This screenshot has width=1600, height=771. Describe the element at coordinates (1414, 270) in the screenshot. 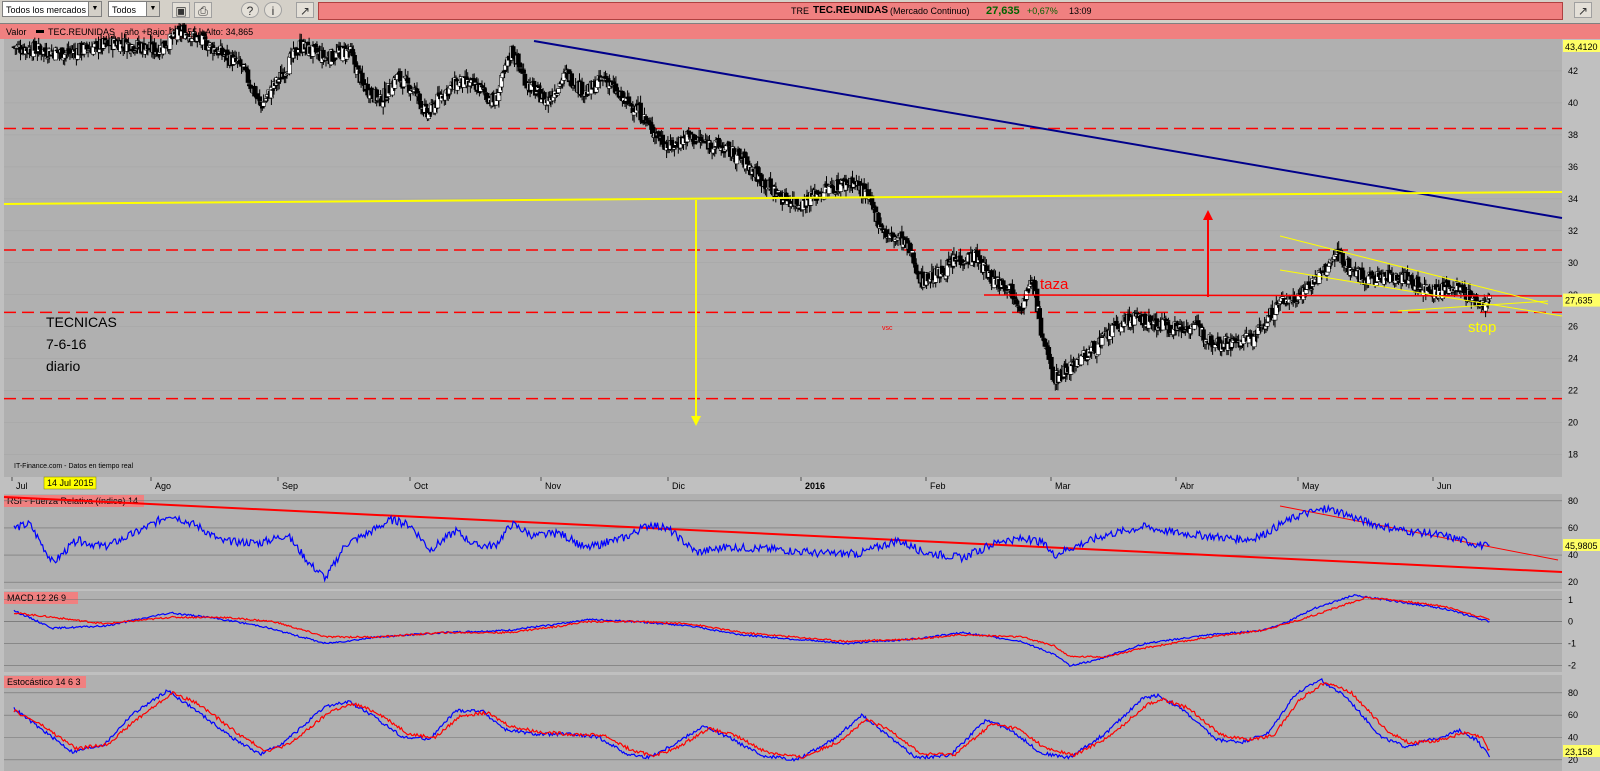

I see `wedge-upper-line` at that location.